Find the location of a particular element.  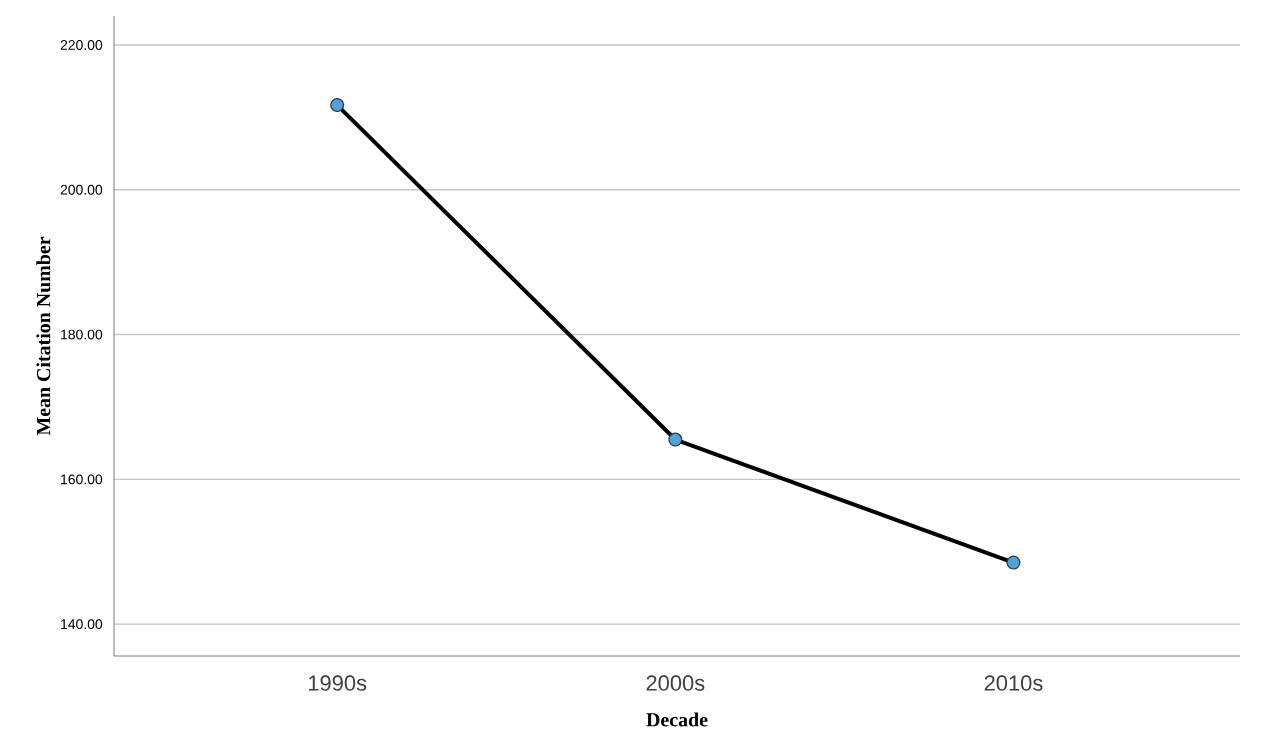

x-tick-label: 2000s is located at coordinates (675, 683).